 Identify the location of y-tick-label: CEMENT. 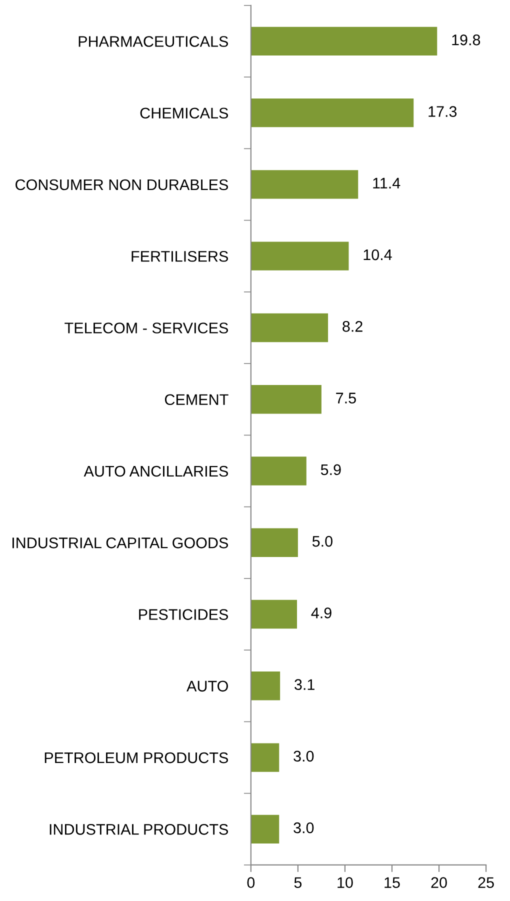
(196, 400).